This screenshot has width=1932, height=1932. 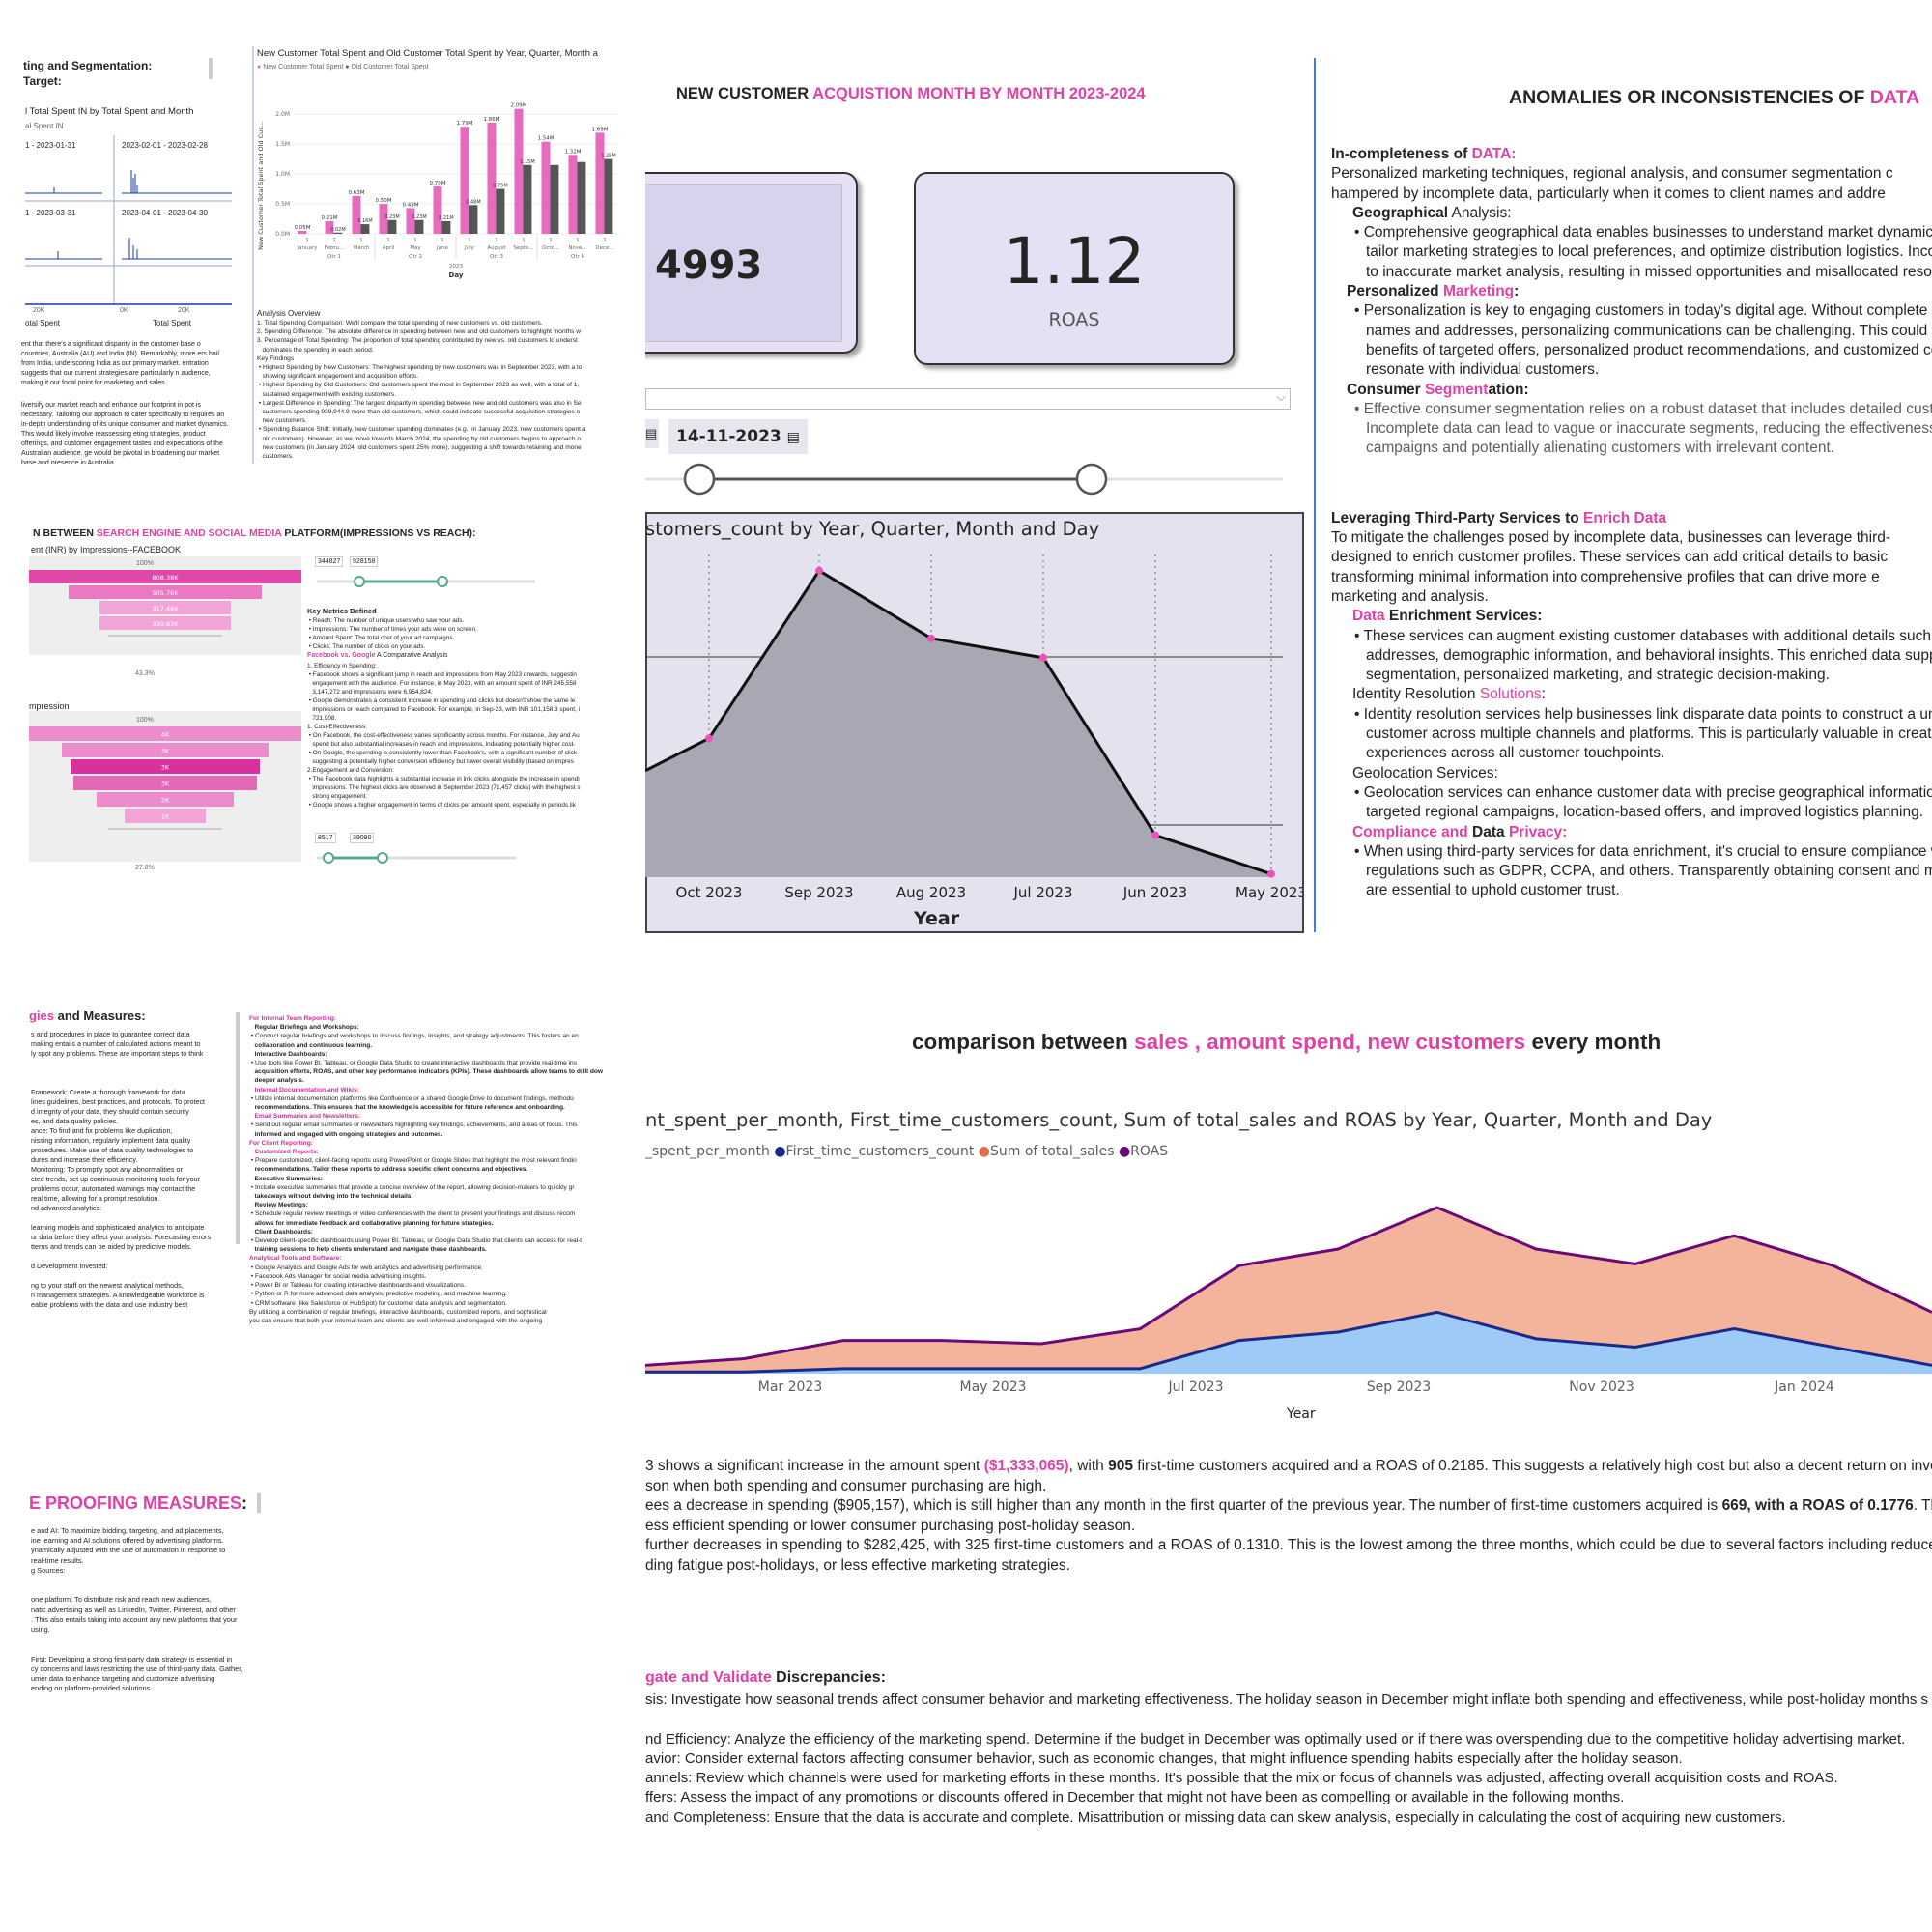 What do you see at coordinates (415, 257) in the screenshot?
I see `quarter-label: Qtr 2` at bounding box center [415, 257].